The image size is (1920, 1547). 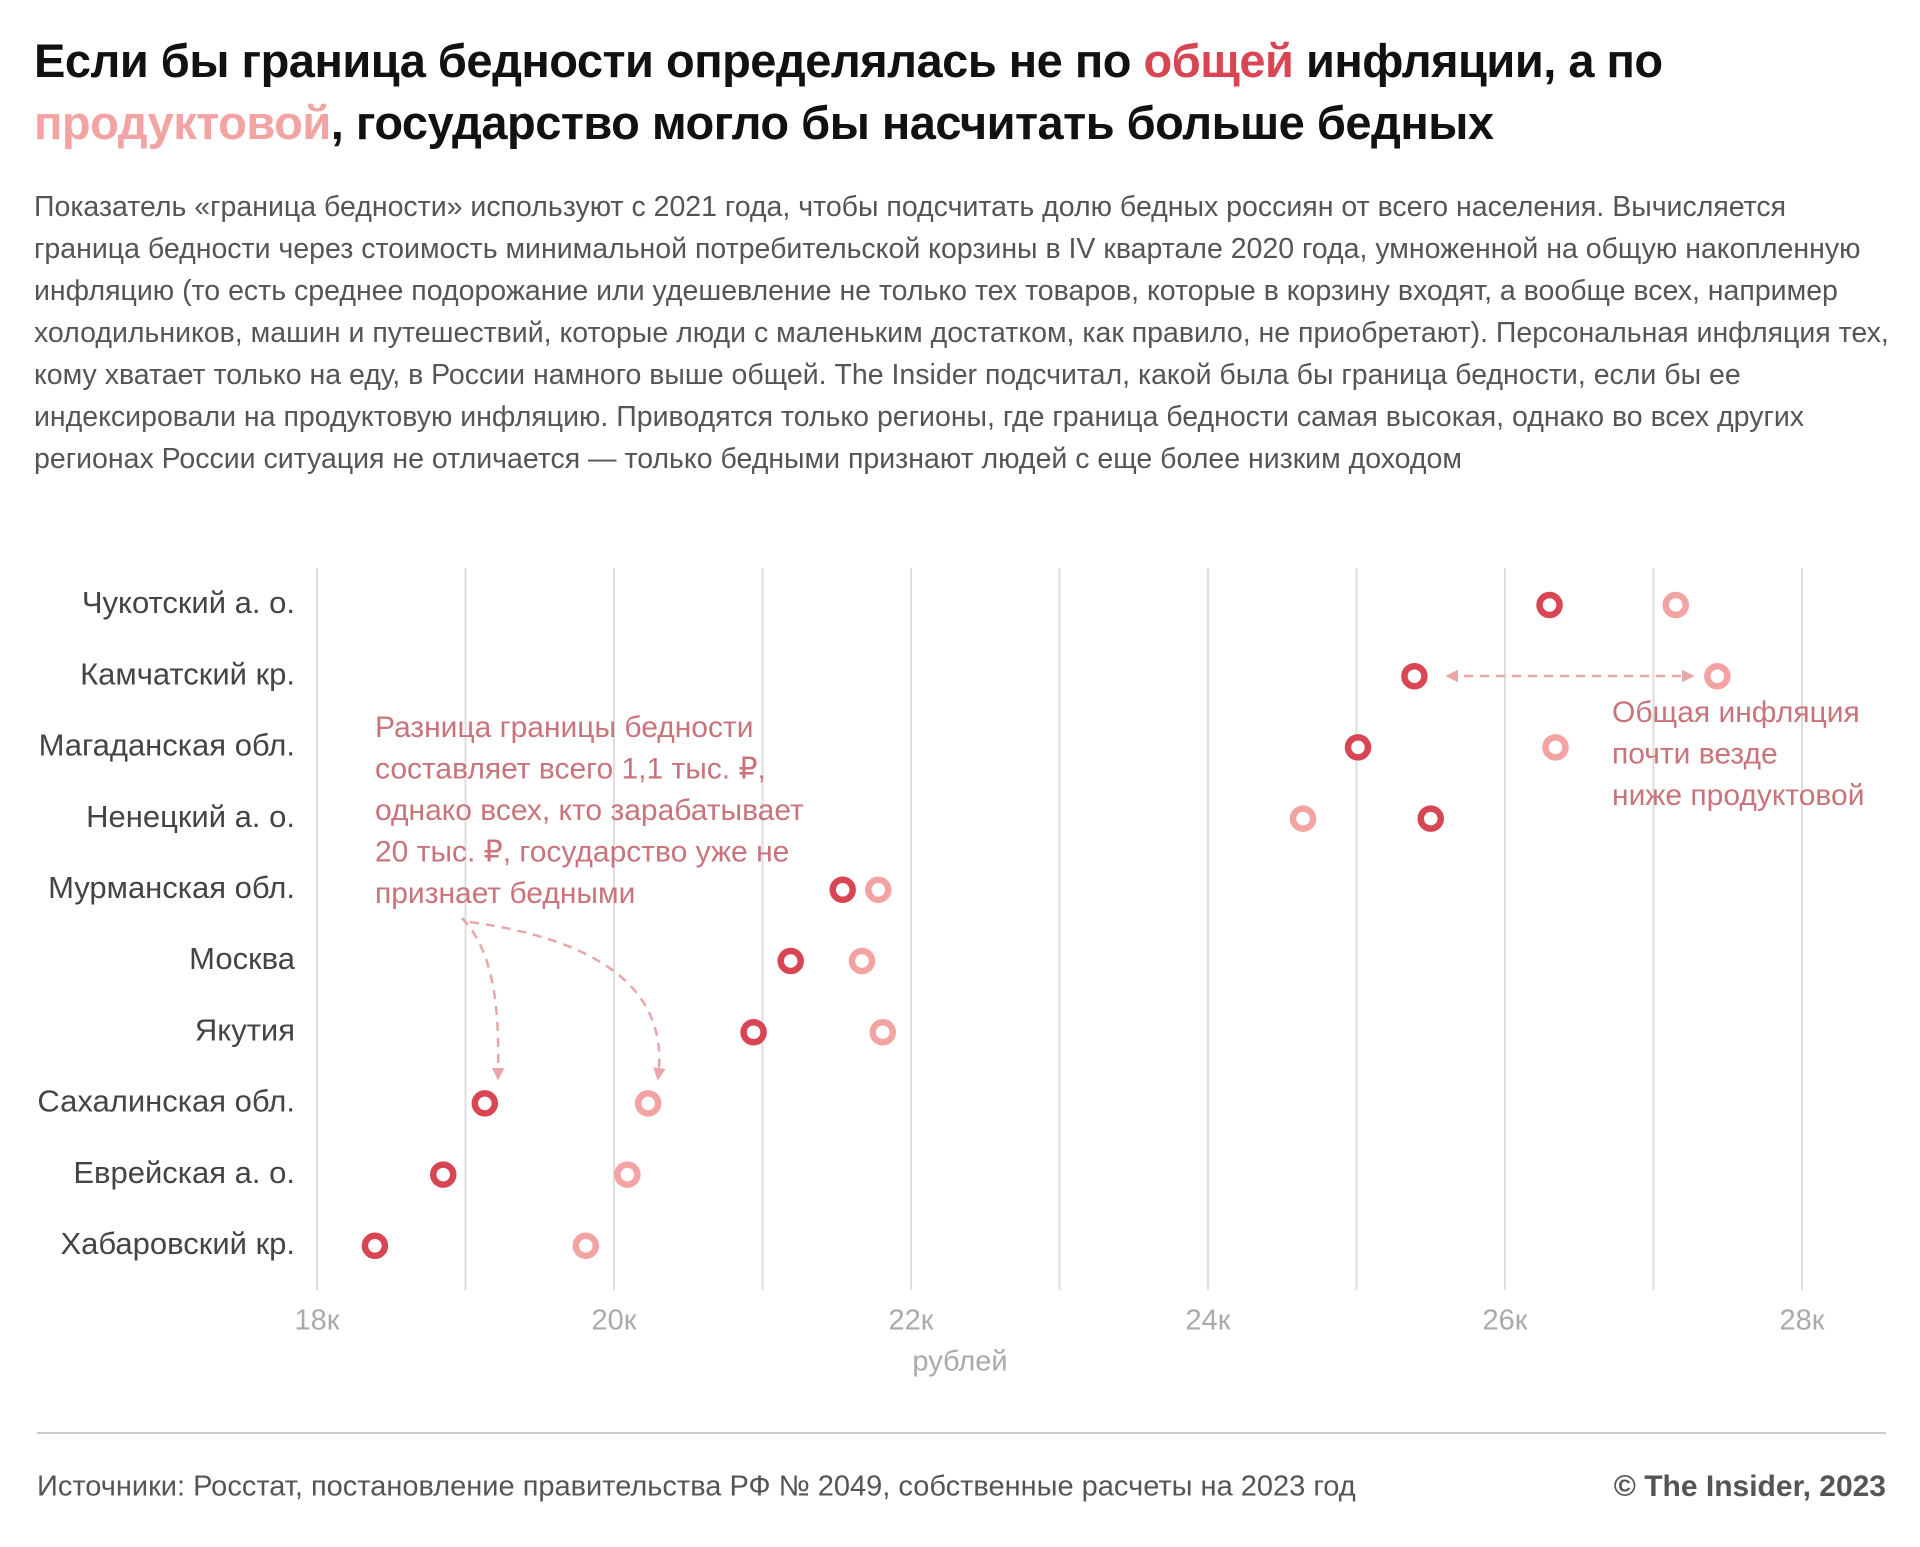 I want to click on annotation: ниже продуктовой, so click(x=1738, y=795).